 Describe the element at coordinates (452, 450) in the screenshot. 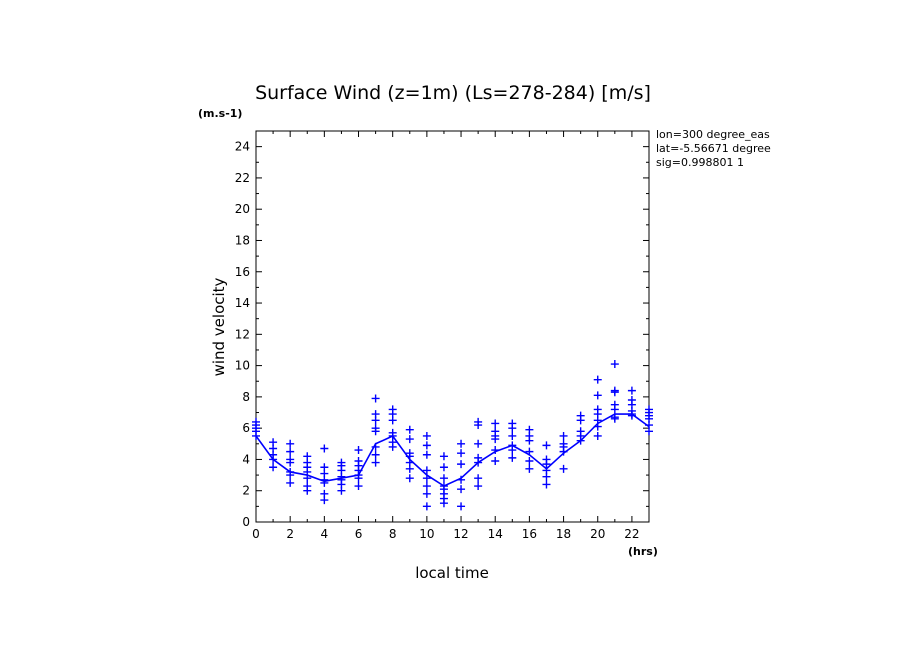

I see `mean-wind-line` at that location.